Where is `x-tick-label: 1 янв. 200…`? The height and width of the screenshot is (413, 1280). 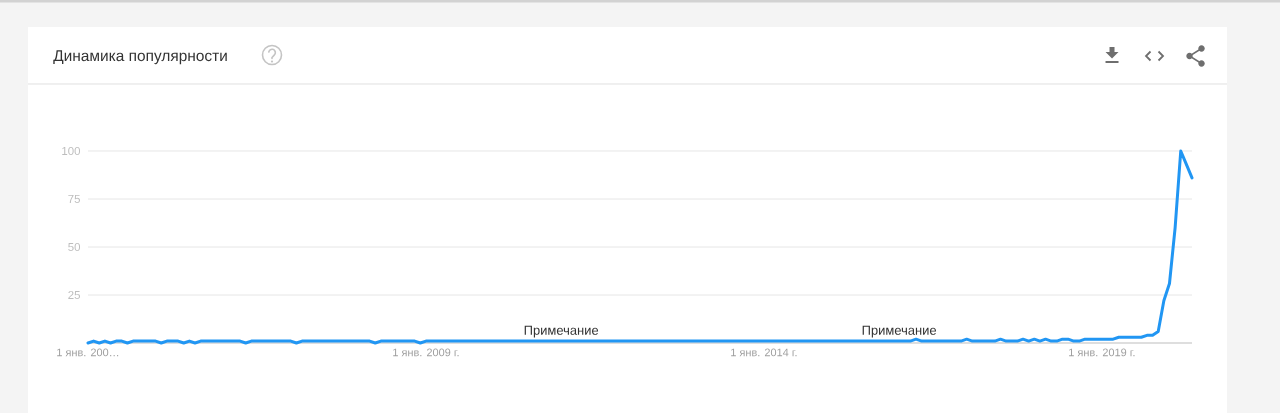
x-tick-label: 1 янв. 200… is located at coordinates (88, 352).